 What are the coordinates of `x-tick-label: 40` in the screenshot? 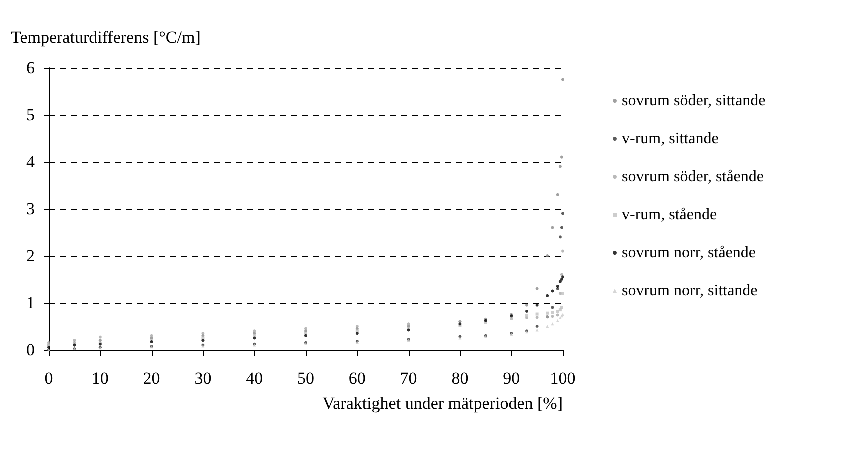 It's located at (255, 378).